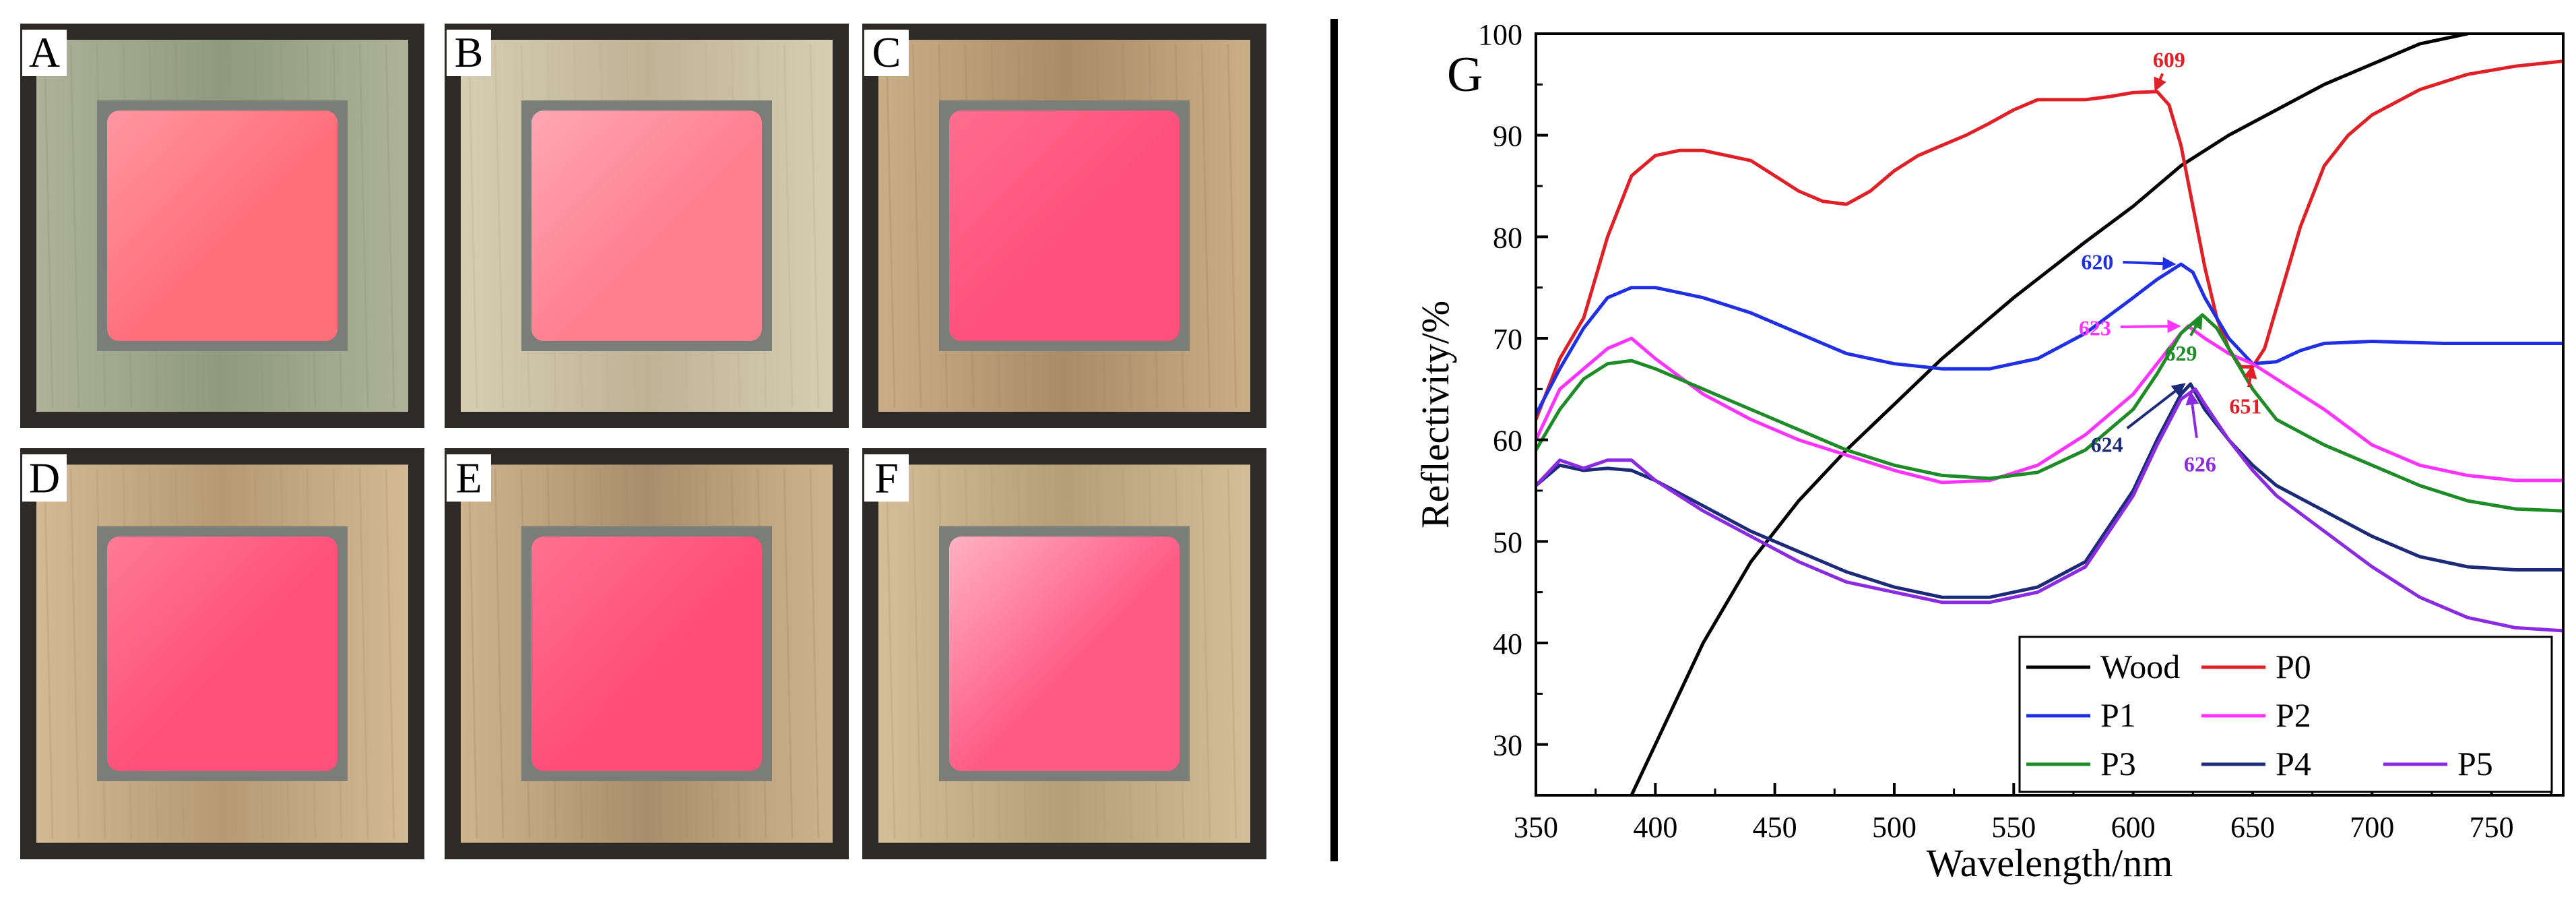 Image resolution: width=2576 pixels, height=924 pixels. Describe the element at coordinates (2107, 445) in the screenshot. I see `annotation-label-624: 624` at that location.